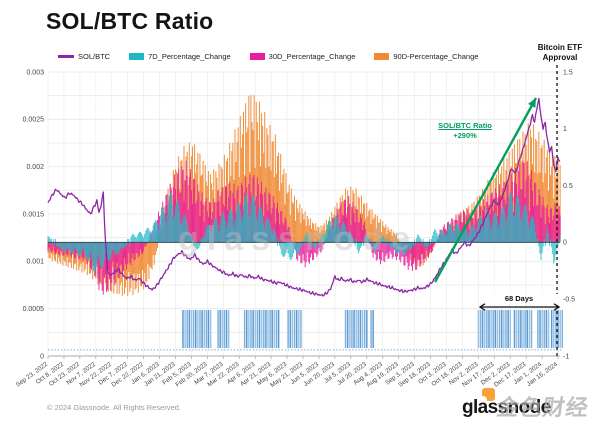 Image resolution: width=600 pixels, height=424 pixels. I want to click on site-watermark: 金色财经, so click(543, 407).